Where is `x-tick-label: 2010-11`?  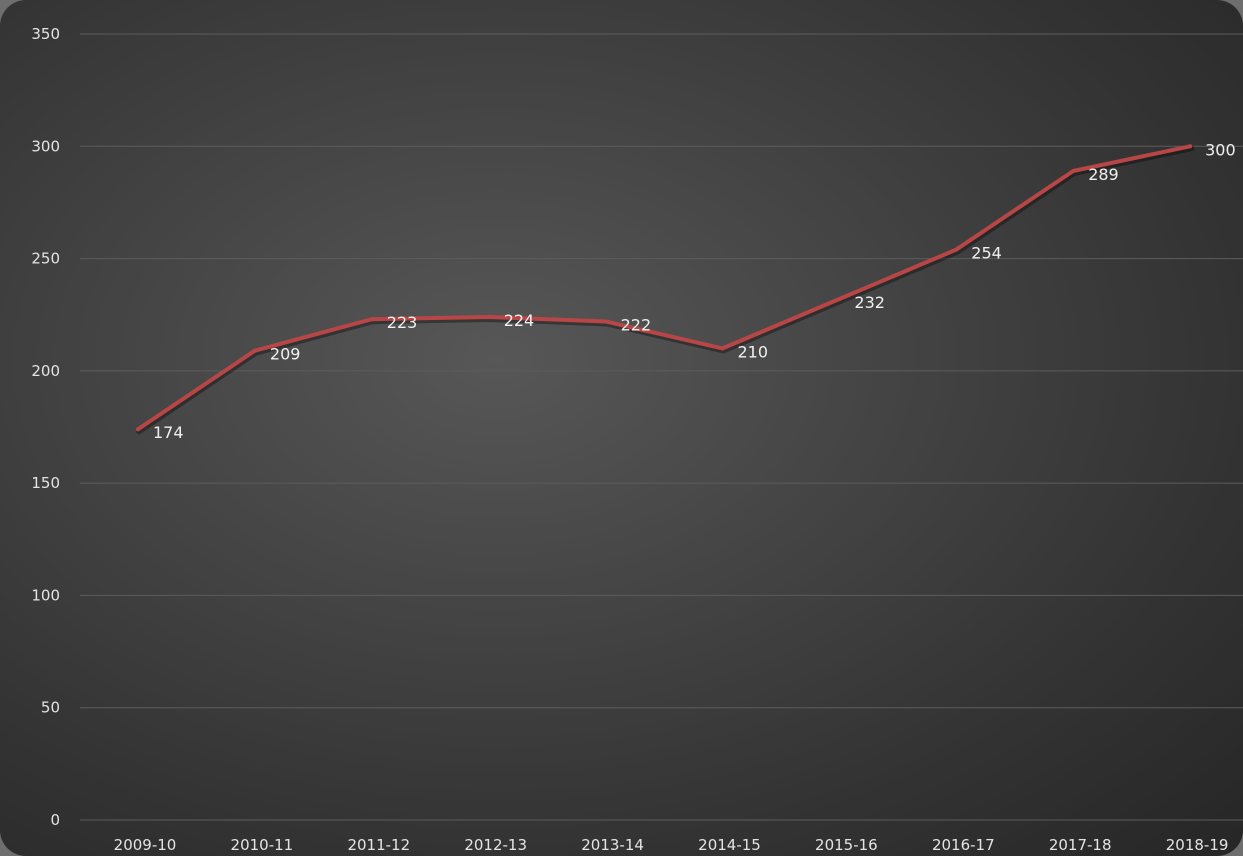
x-tick-label: 2010-11 is located at coordinates (262, 845).